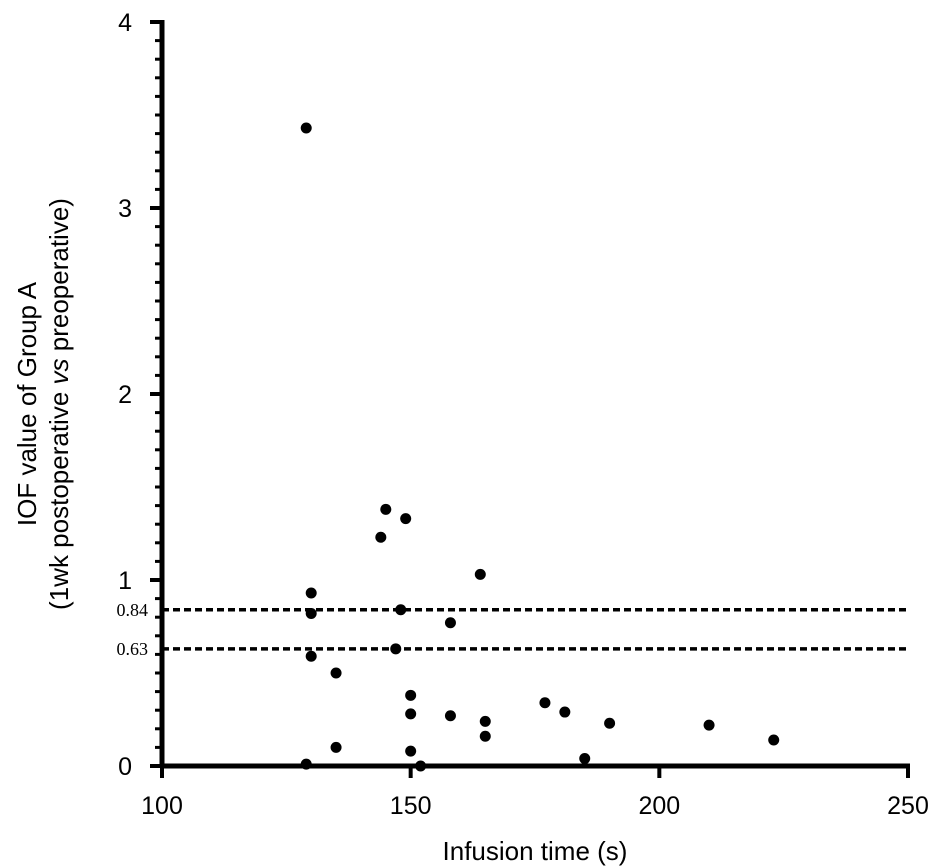  What do you see at coordinates (411, 806) in the screenshot?
I see `x-tick-label: 150` at bounding box center [411, 806].